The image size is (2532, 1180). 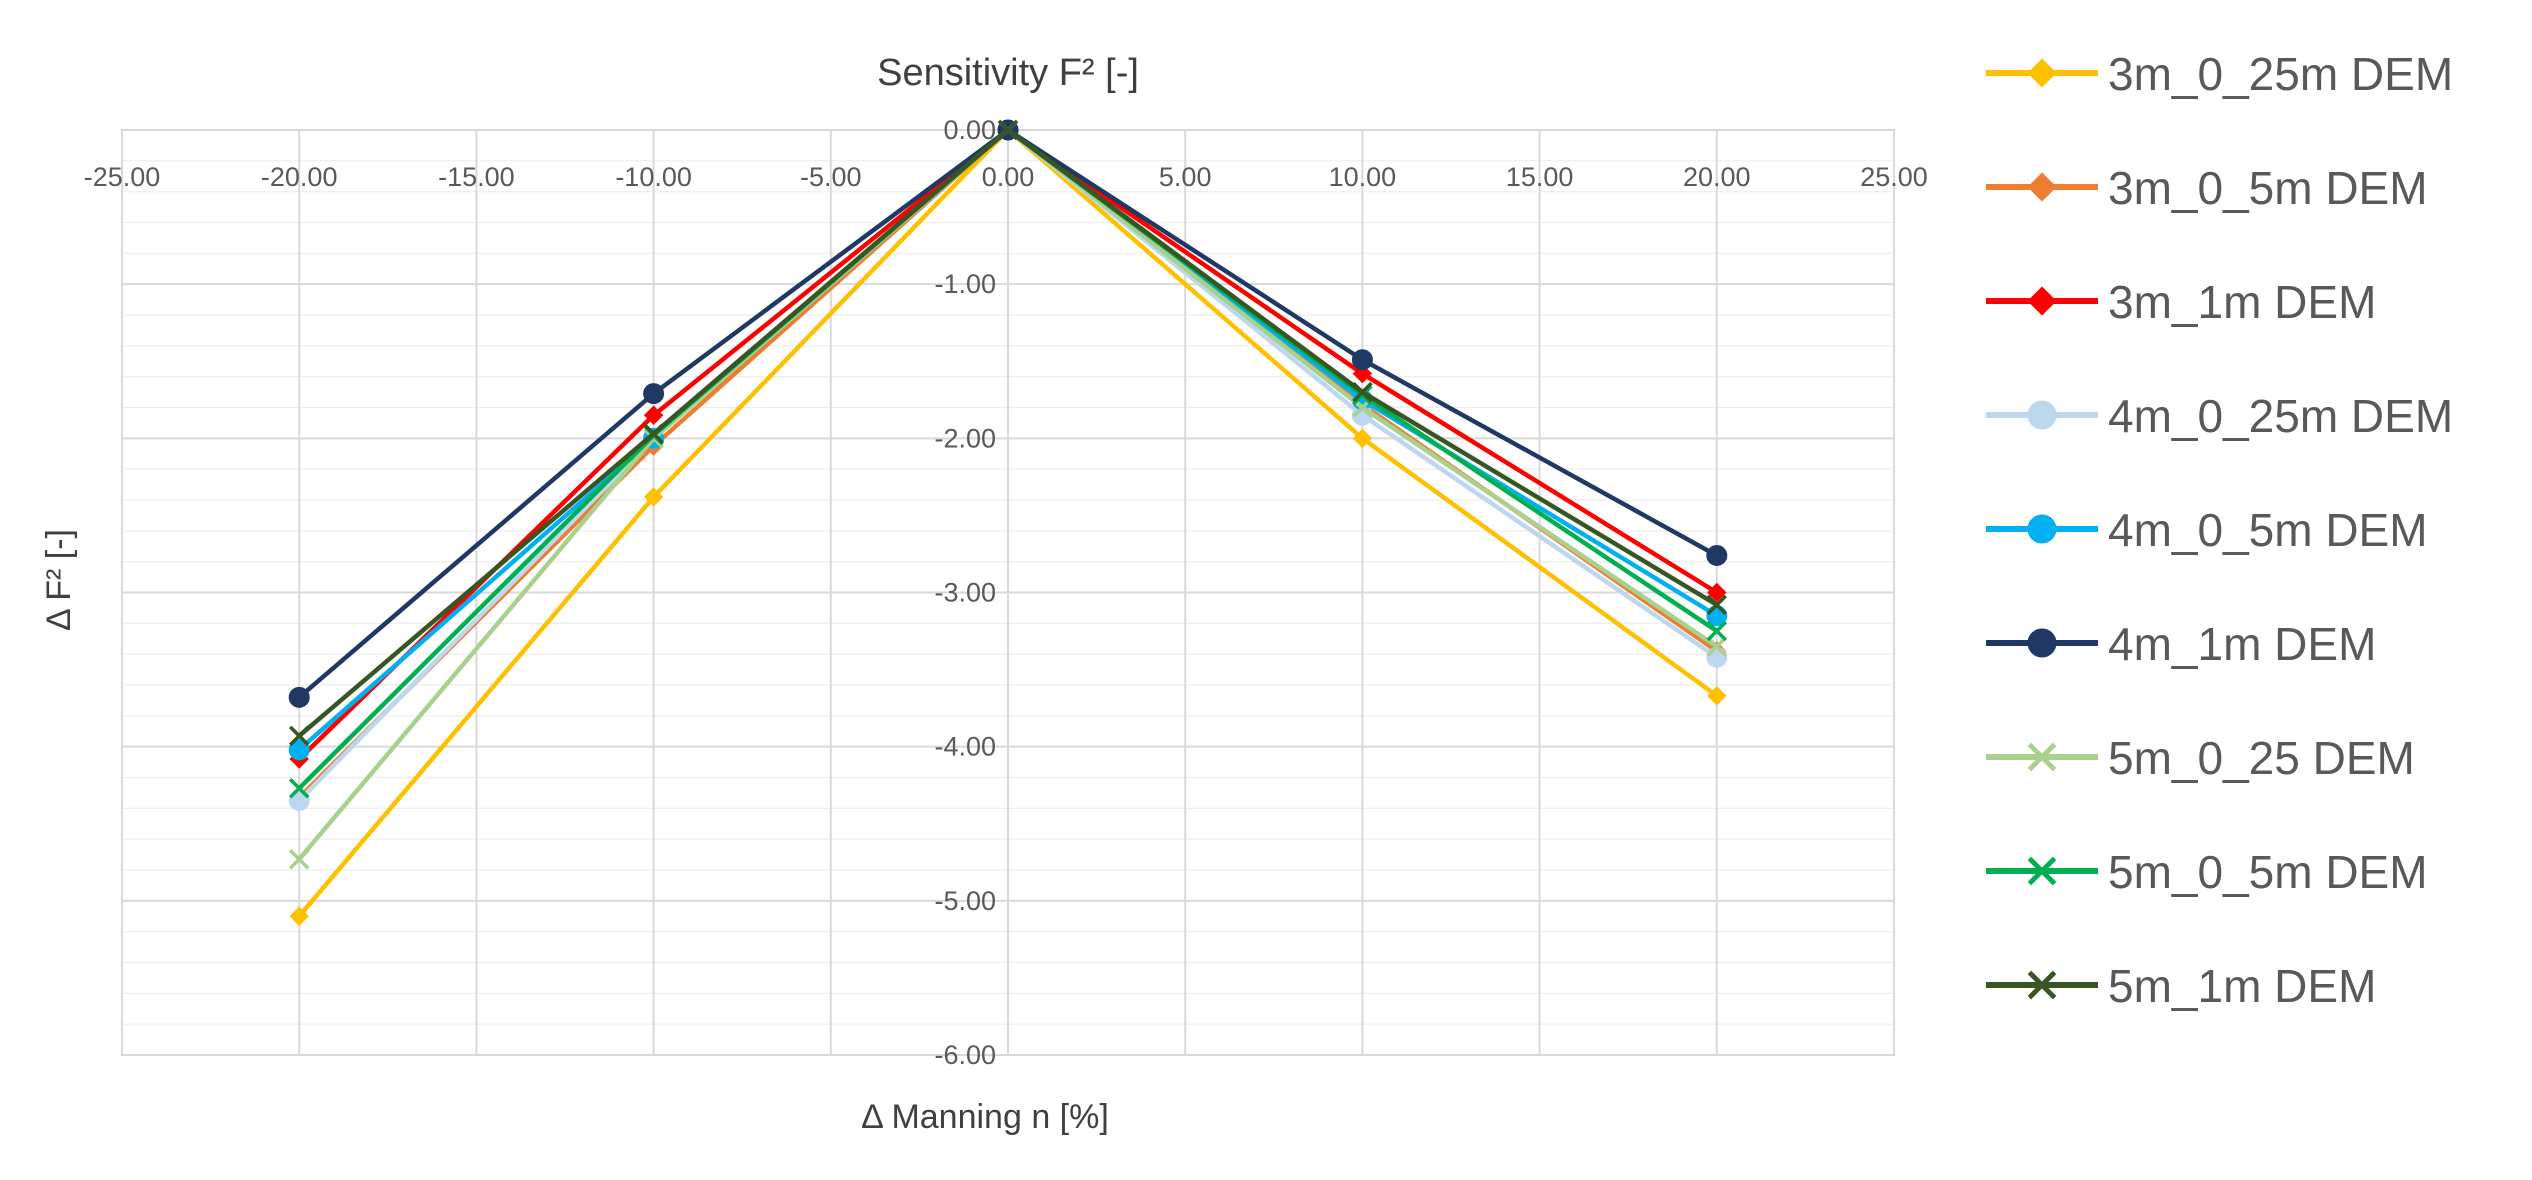 I want to click on chart-title: Sensitivity F² [-], so click(x=1008, y=73).